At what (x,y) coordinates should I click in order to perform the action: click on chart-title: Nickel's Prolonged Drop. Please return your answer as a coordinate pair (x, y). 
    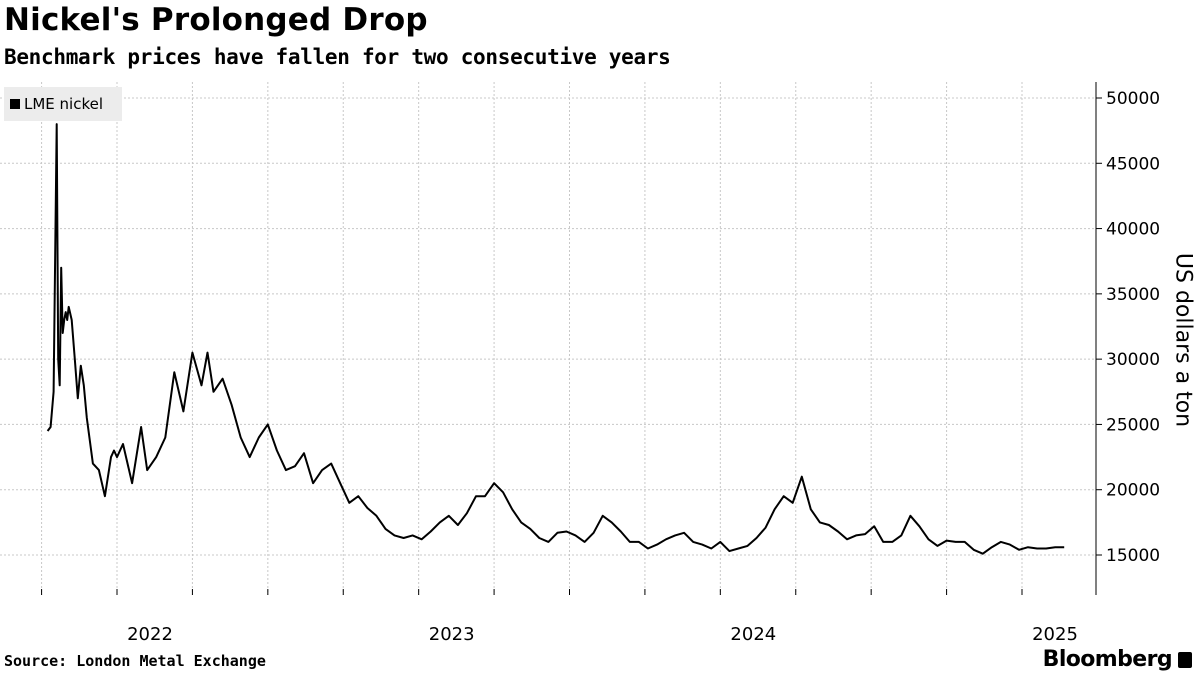
    Looking at the image, I should click on (216, 20).